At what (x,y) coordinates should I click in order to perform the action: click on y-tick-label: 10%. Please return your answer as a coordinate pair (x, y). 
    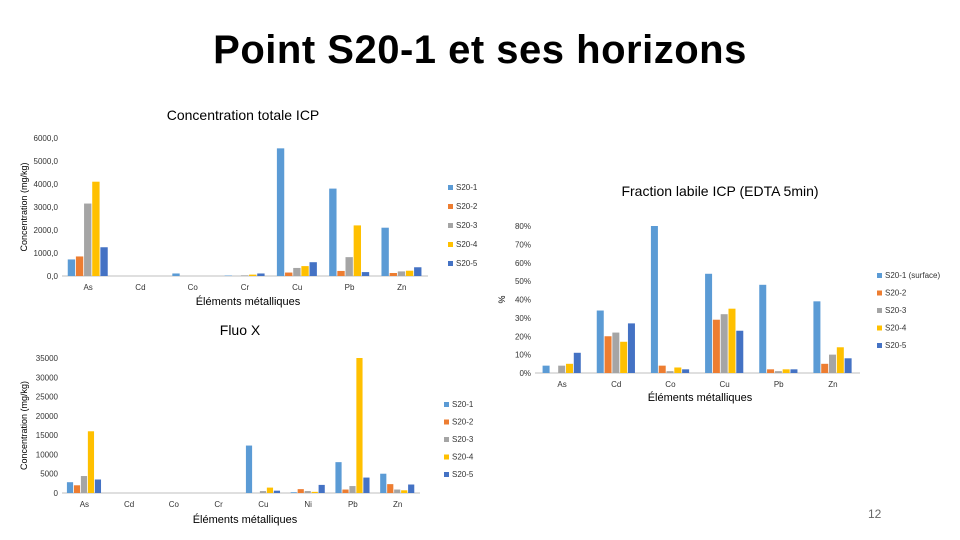
    Looking at the image, I should click on (523, 355).